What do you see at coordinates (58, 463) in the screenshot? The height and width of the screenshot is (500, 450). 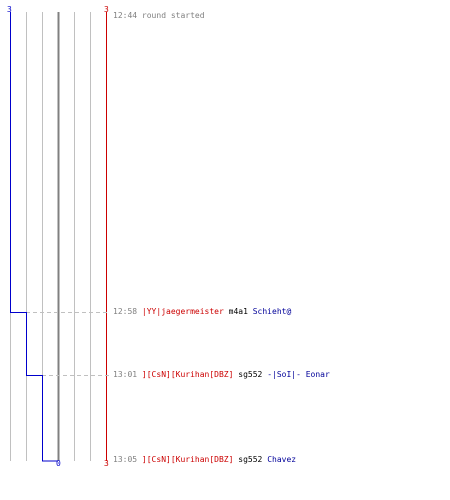 I see `blue-end-count: 0` at bounding box center [58, 463].